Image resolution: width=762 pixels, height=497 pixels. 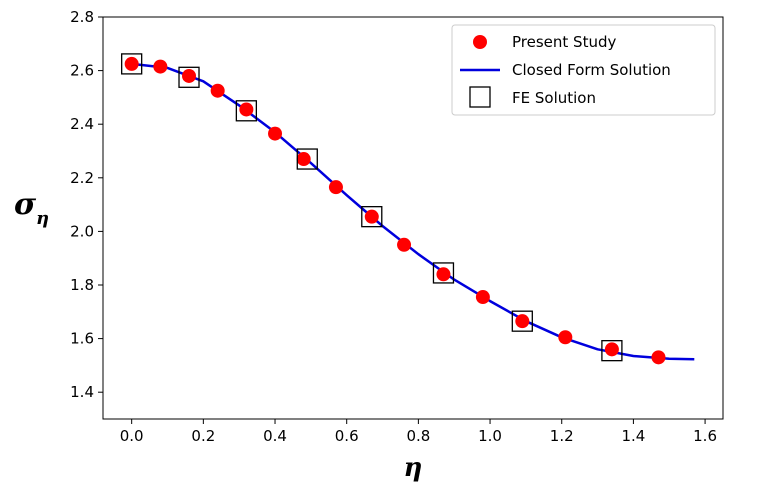 What do you see at coordinates (418, 436) in the screenshot?
I see `x-tick-label: 0.8` at bounding box center [418, 436].